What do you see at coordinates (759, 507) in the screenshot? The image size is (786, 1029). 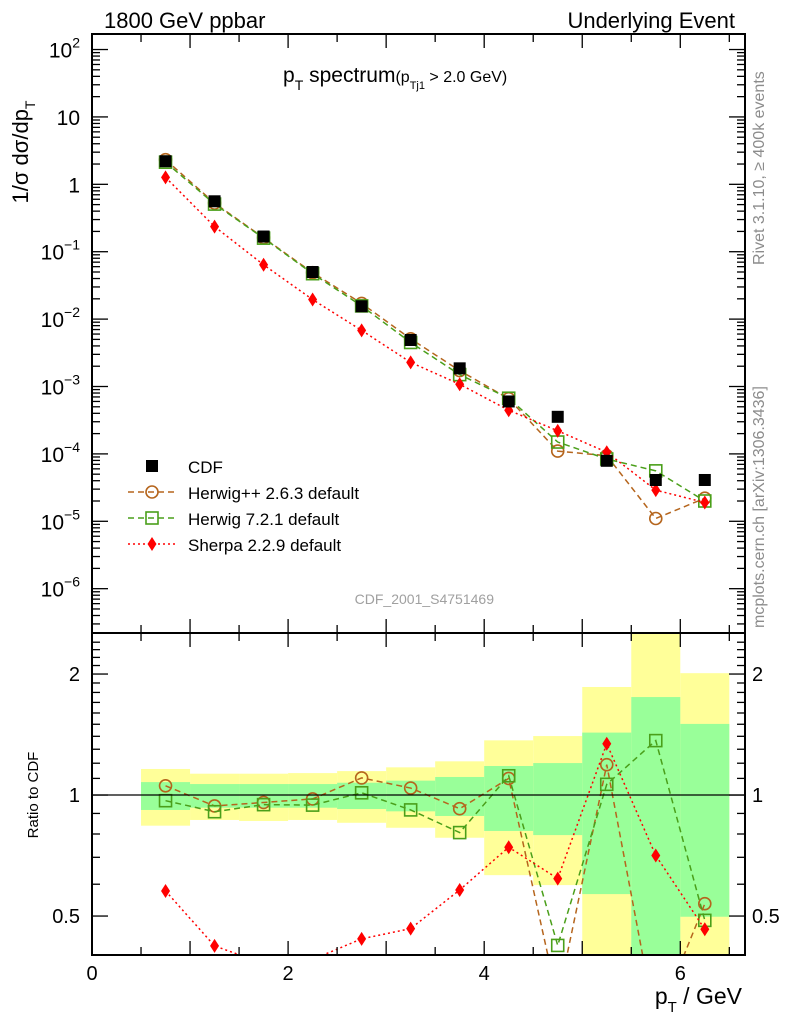 I see `mcplots-label: mcplots.cern.ch [arXiv:1306.3436]` at bounding box center [759, 507].